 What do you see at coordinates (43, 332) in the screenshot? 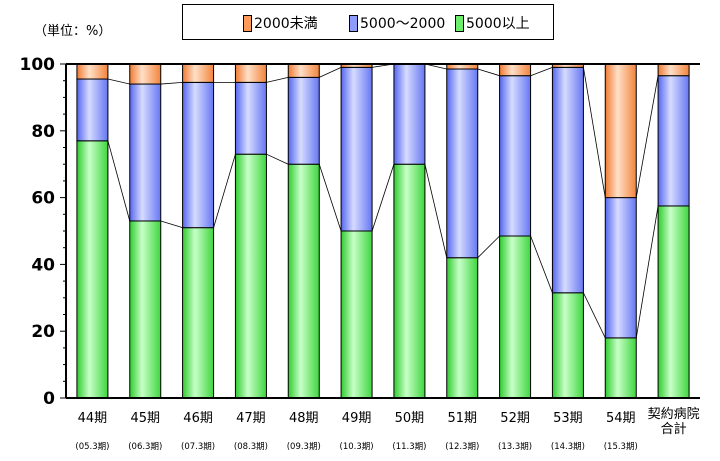
I see `y-tick-label: 20` at bounding box center [43, 332].